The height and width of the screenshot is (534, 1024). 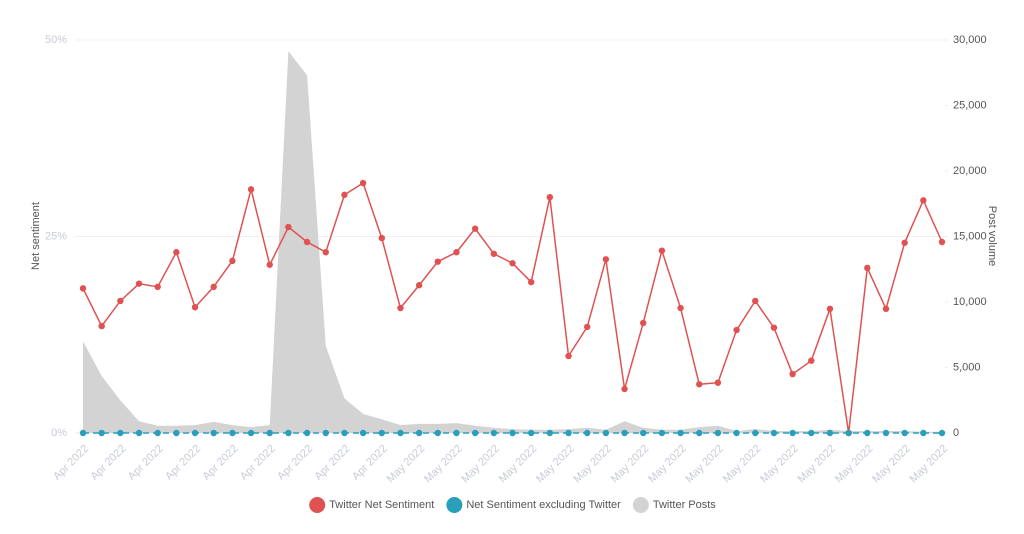 I want to click on legend-label: Twitter Posts, so click(x=684, y=505).